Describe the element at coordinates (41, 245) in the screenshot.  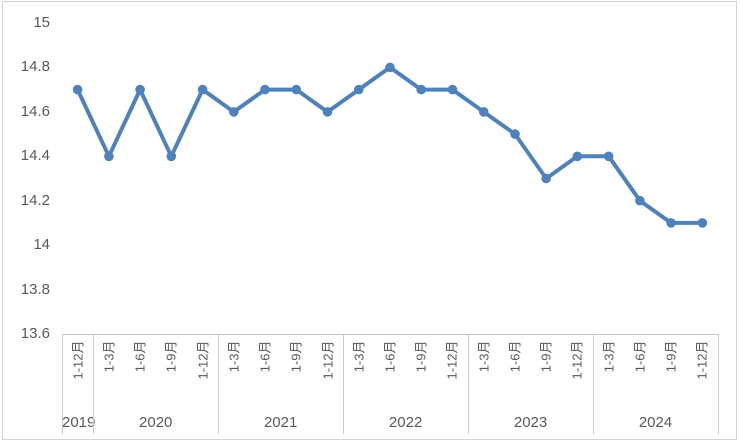
I see `y-tick-label: 14` at that location.